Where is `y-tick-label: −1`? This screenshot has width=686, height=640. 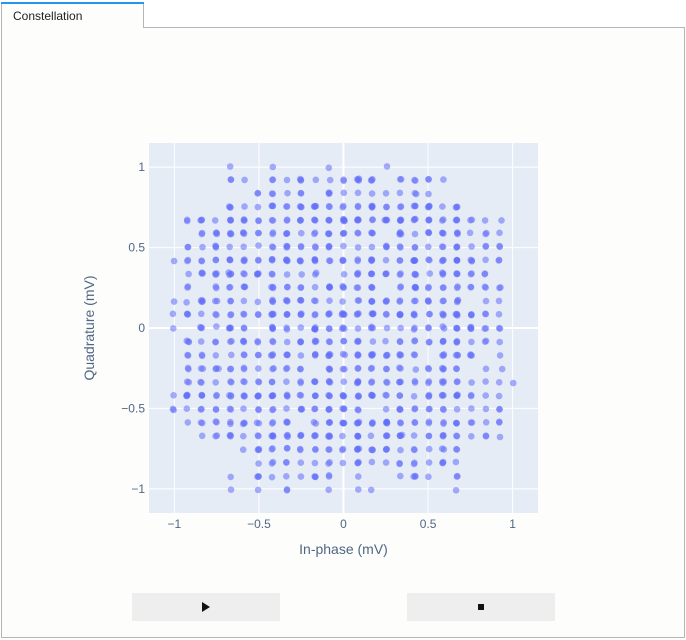 y-tick-label: −1 is located at coordinates (138, 489).